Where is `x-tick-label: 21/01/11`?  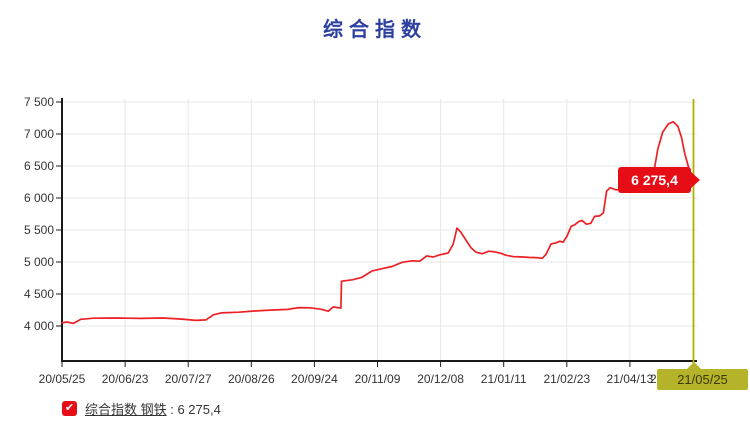
x-tick-label: 21/01/11 is located at coordinates (504, 379).